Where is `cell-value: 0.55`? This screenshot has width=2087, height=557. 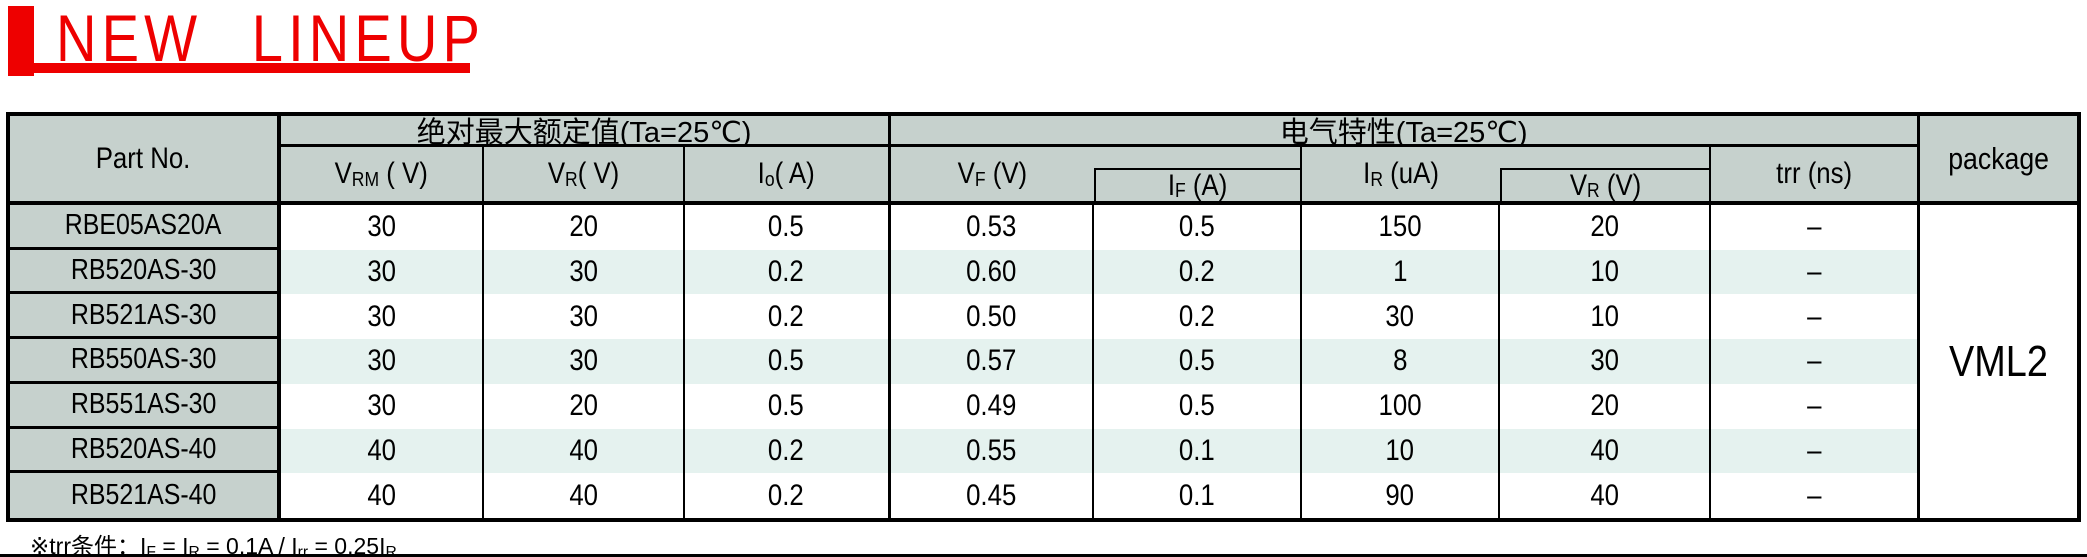 cell-value: 0.55 is located at coordinates (991, 450).